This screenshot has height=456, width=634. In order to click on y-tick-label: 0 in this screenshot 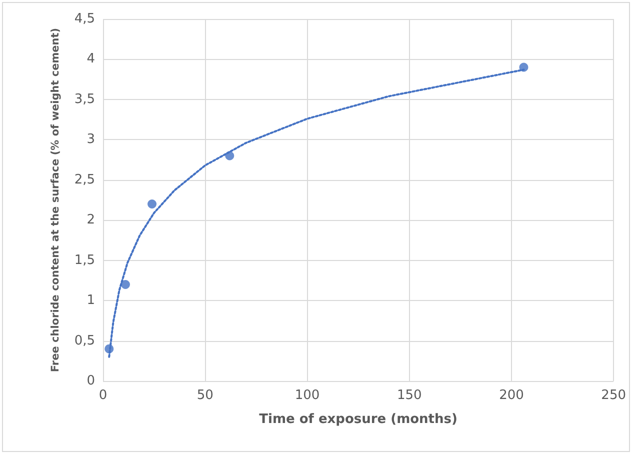, I will do `click(90, 381)`.